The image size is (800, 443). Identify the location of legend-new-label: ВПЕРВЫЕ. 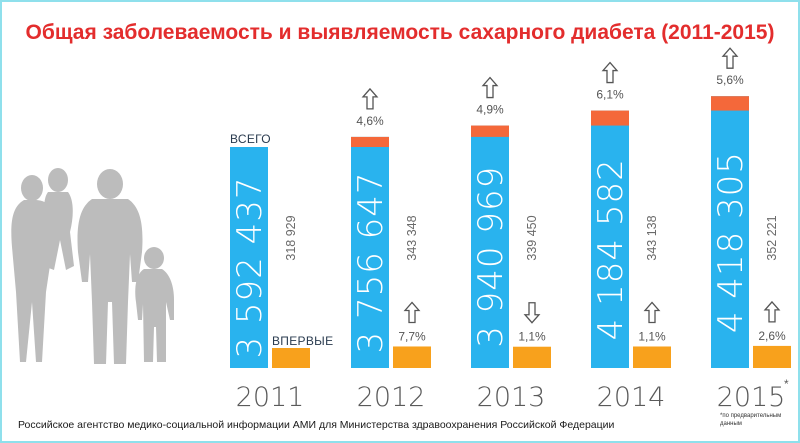
(302, 341).